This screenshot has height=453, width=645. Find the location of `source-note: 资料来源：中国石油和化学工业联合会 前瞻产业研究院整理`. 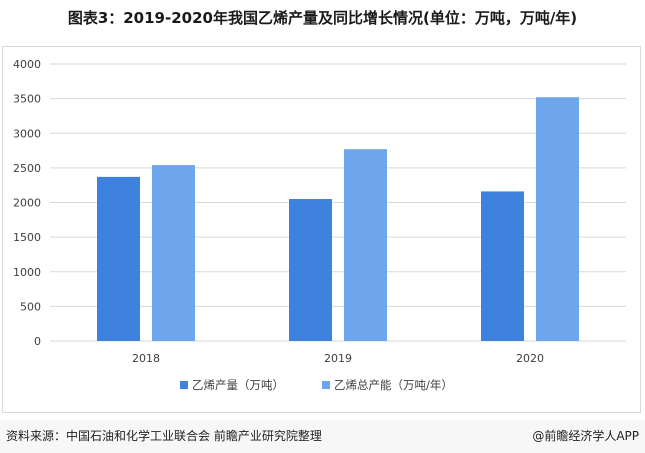

source-note: 资料来源：中国石油和化学工业联合会 前瞻产业研究院整理 is located at coordinates (164, 436).